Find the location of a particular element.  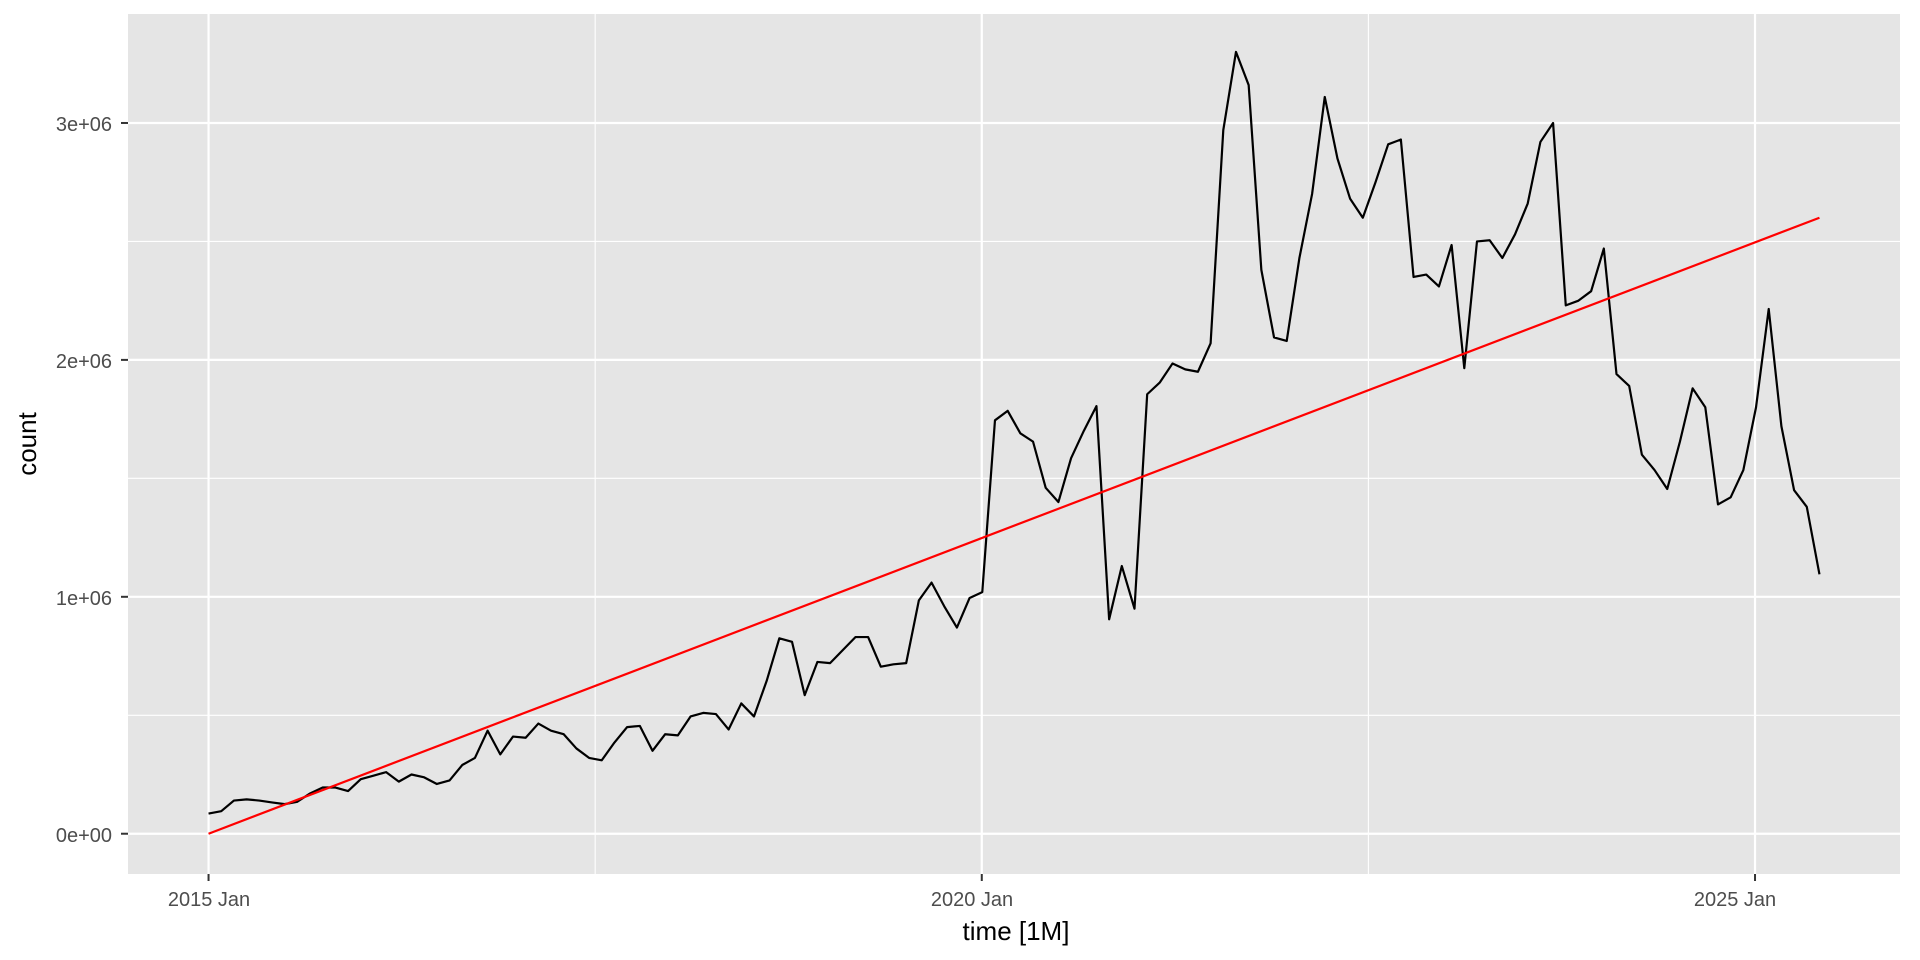

y-axis: 0e+00 1e+06 2e+06 3e+06 is located at coordinates (84, 480).